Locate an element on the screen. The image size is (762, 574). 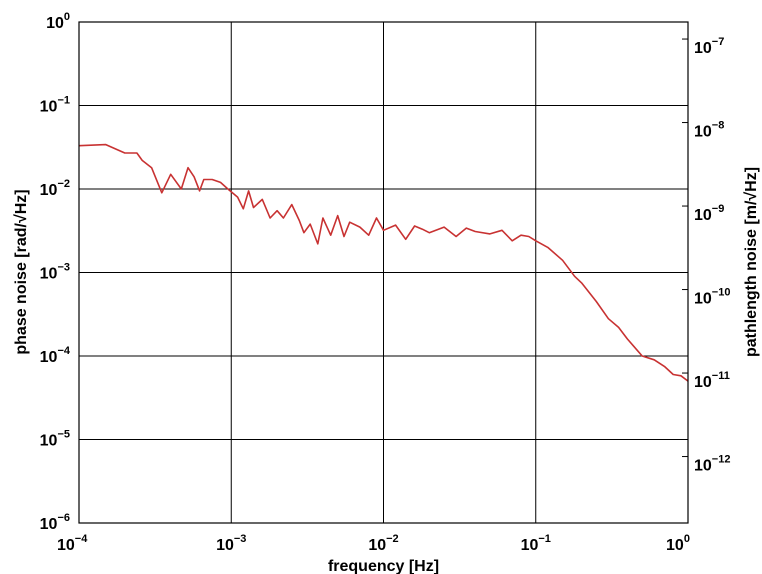
right-y-tick-label: 10⁻¹⁰ is located at coordinates (712, 297).